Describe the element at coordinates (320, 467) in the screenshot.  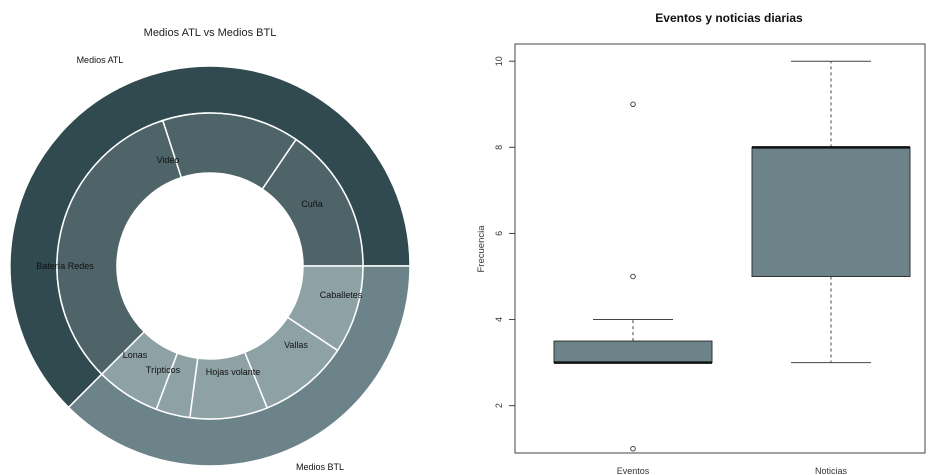
I see `outer-label-medios-btl: Medios BTL` at that location.